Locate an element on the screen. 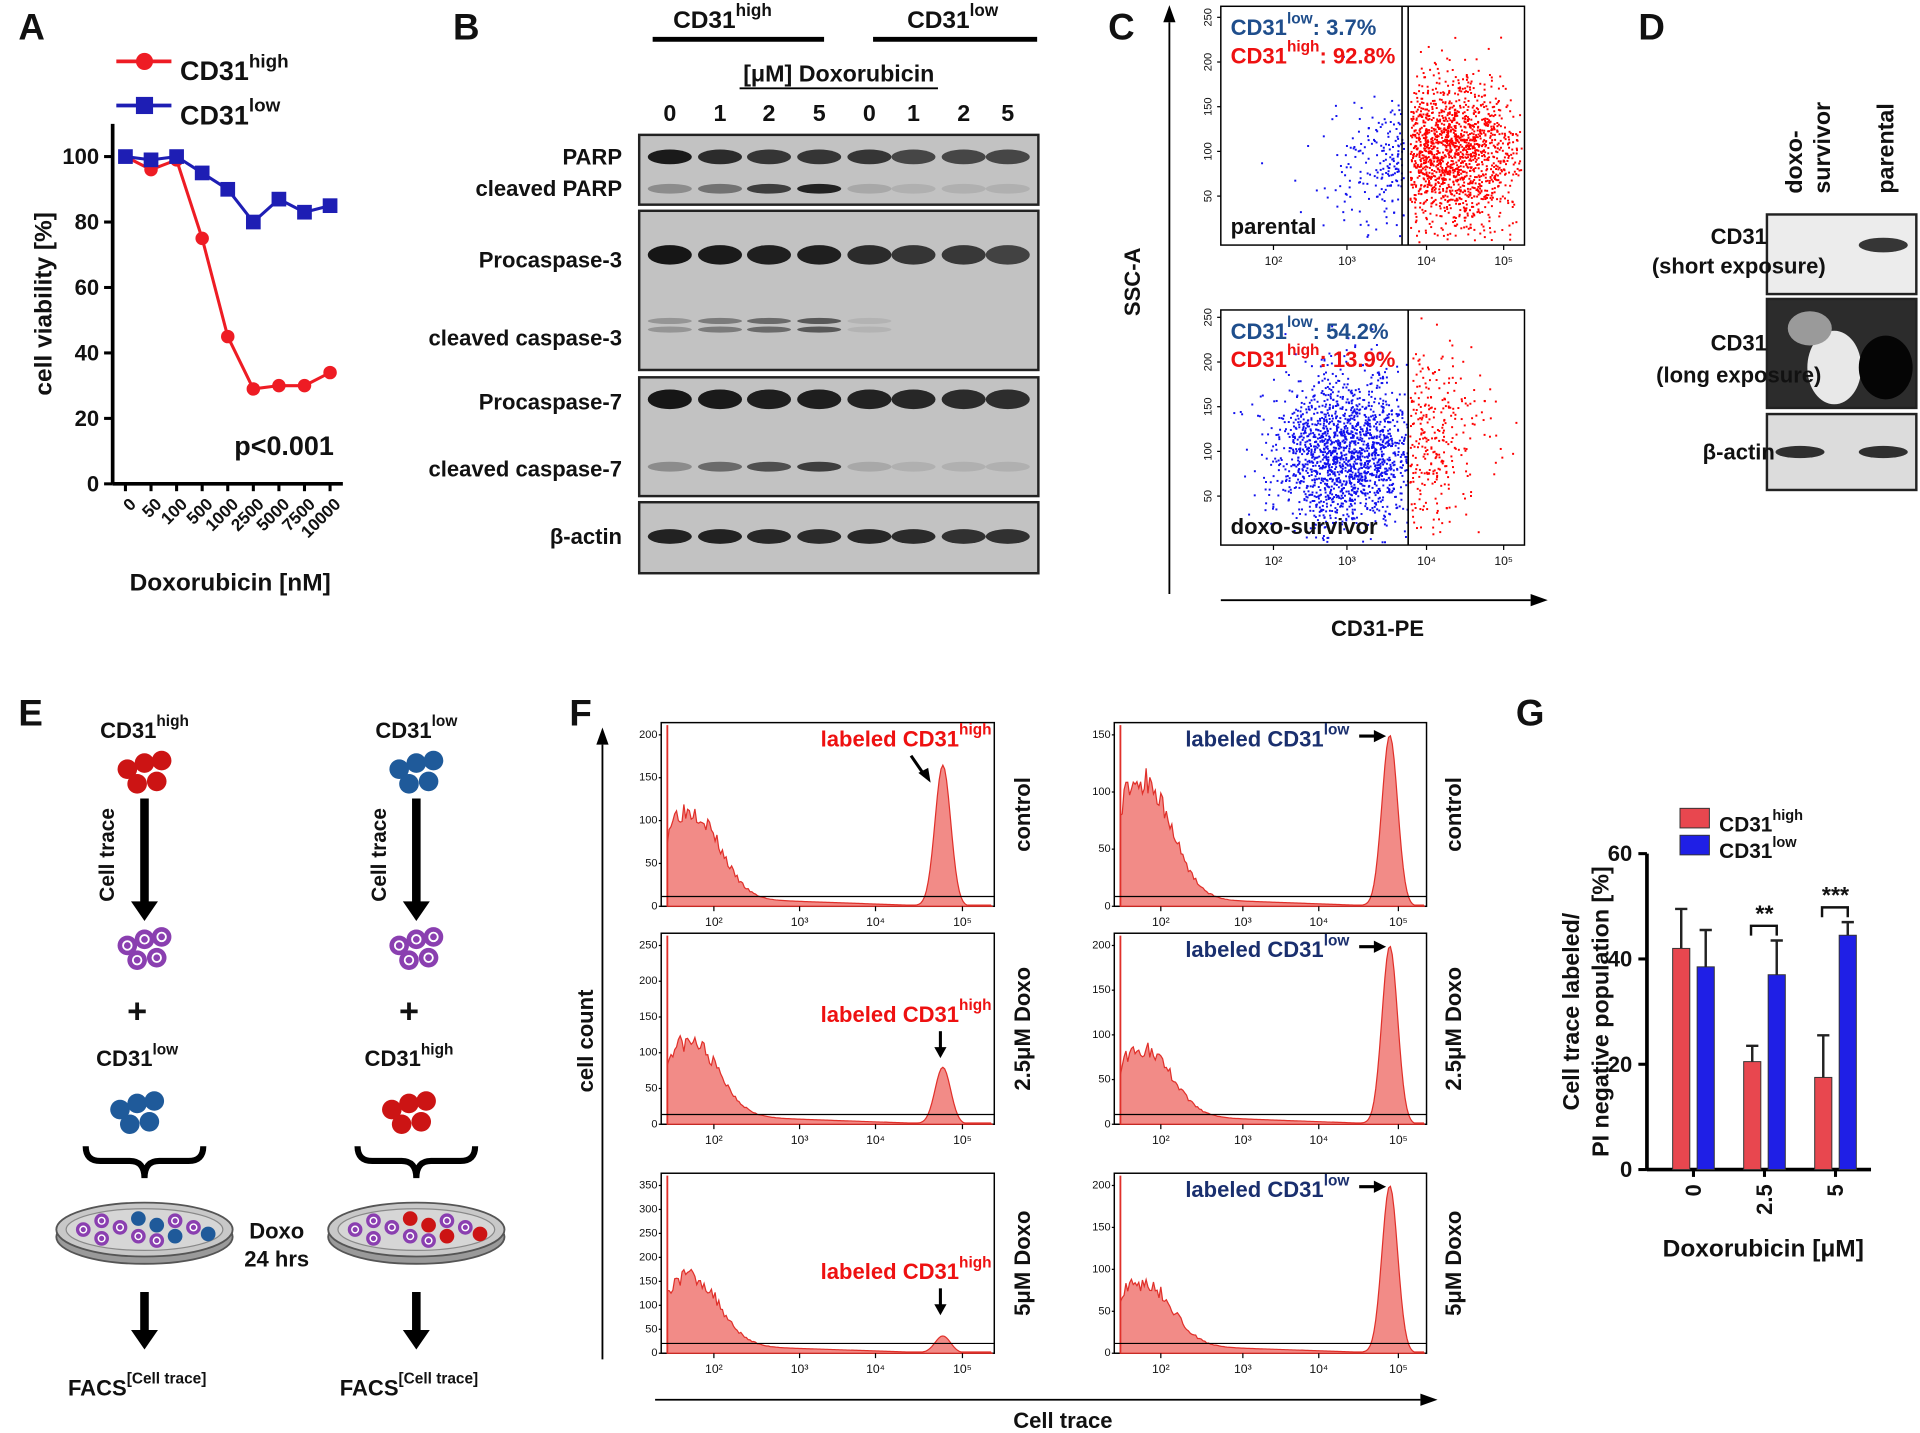 This screenshot has width=1920, height=1433. cell-label-ring is located at coordinates (101, 1220).